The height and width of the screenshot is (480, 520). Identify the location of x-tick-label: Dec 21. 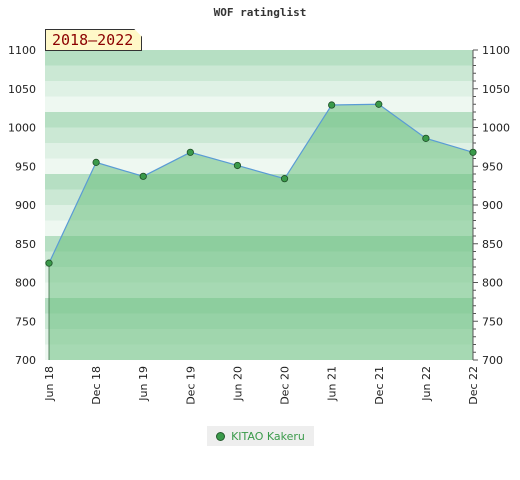
(379, 385).